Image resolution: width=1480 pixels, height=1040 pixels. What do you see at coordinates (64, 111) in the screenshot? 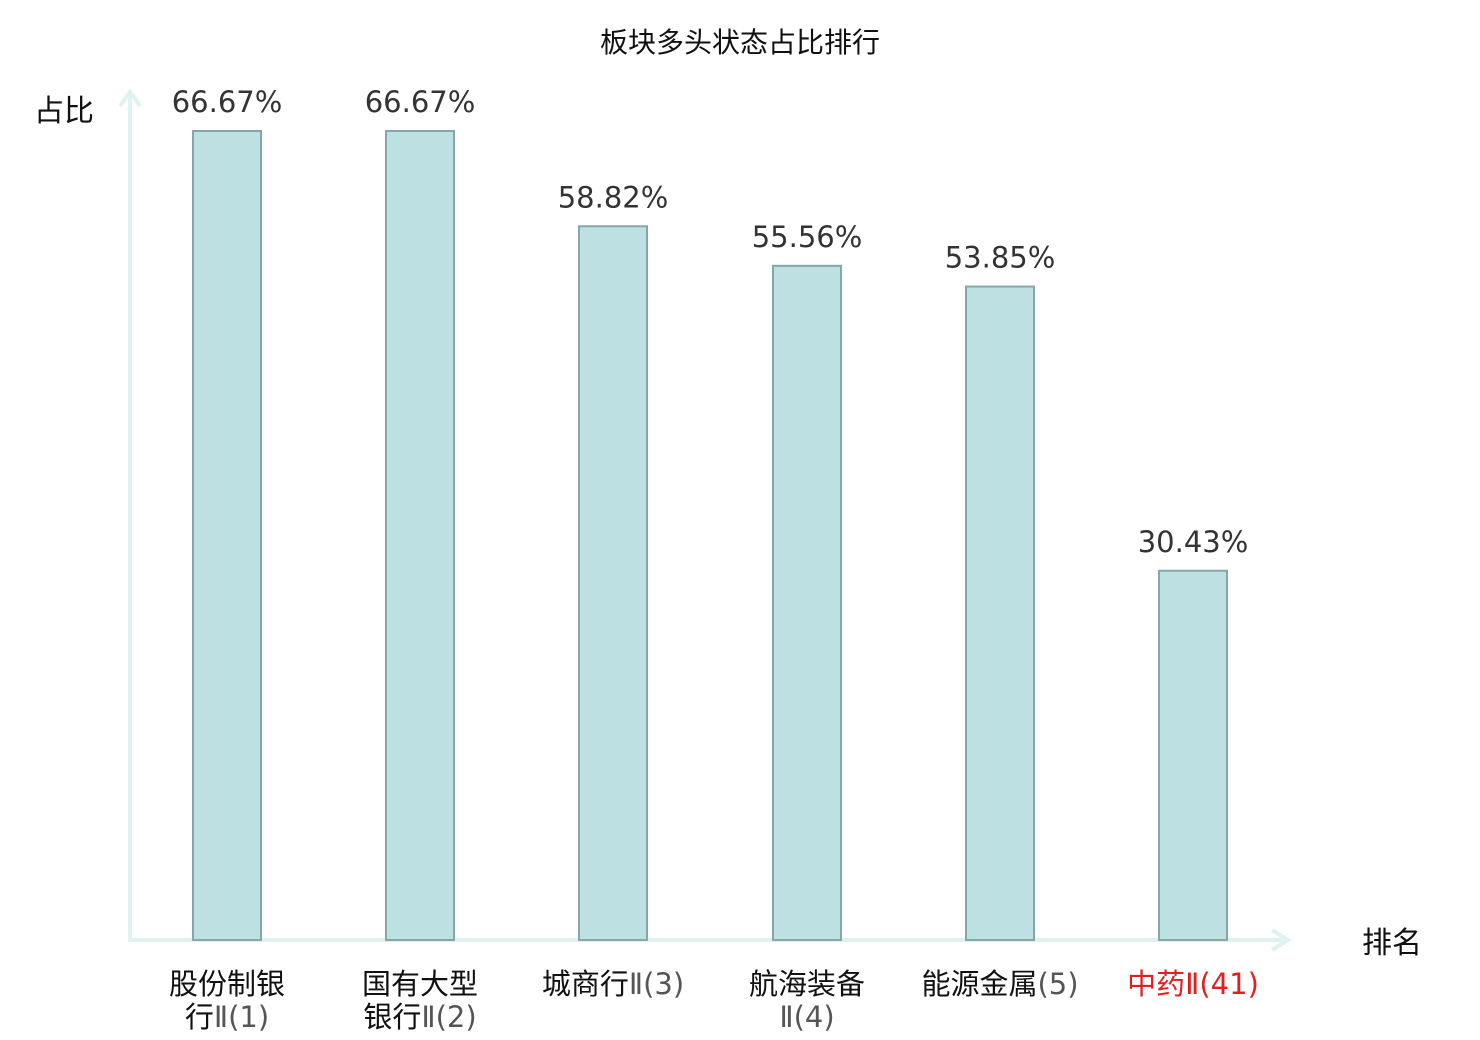
I see `y-axis-label: 占比` at bounding box center [64, 111].